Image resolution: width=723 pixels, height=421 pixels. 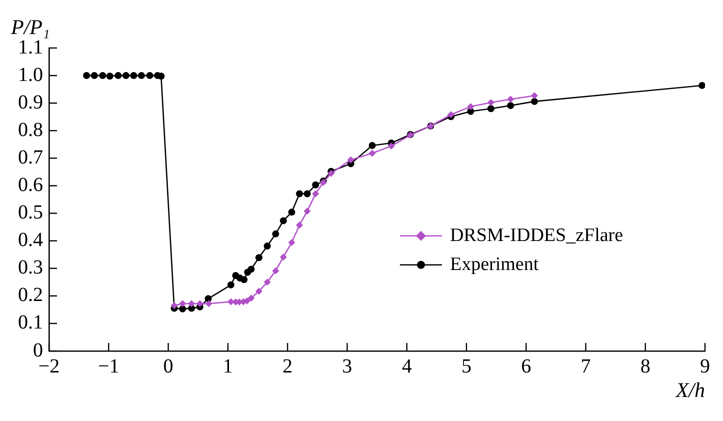 What do you see at coordinates (30, 240) in the screenshot?
I see `y-tick-label: 0.4` at bounding box center [30, 240].